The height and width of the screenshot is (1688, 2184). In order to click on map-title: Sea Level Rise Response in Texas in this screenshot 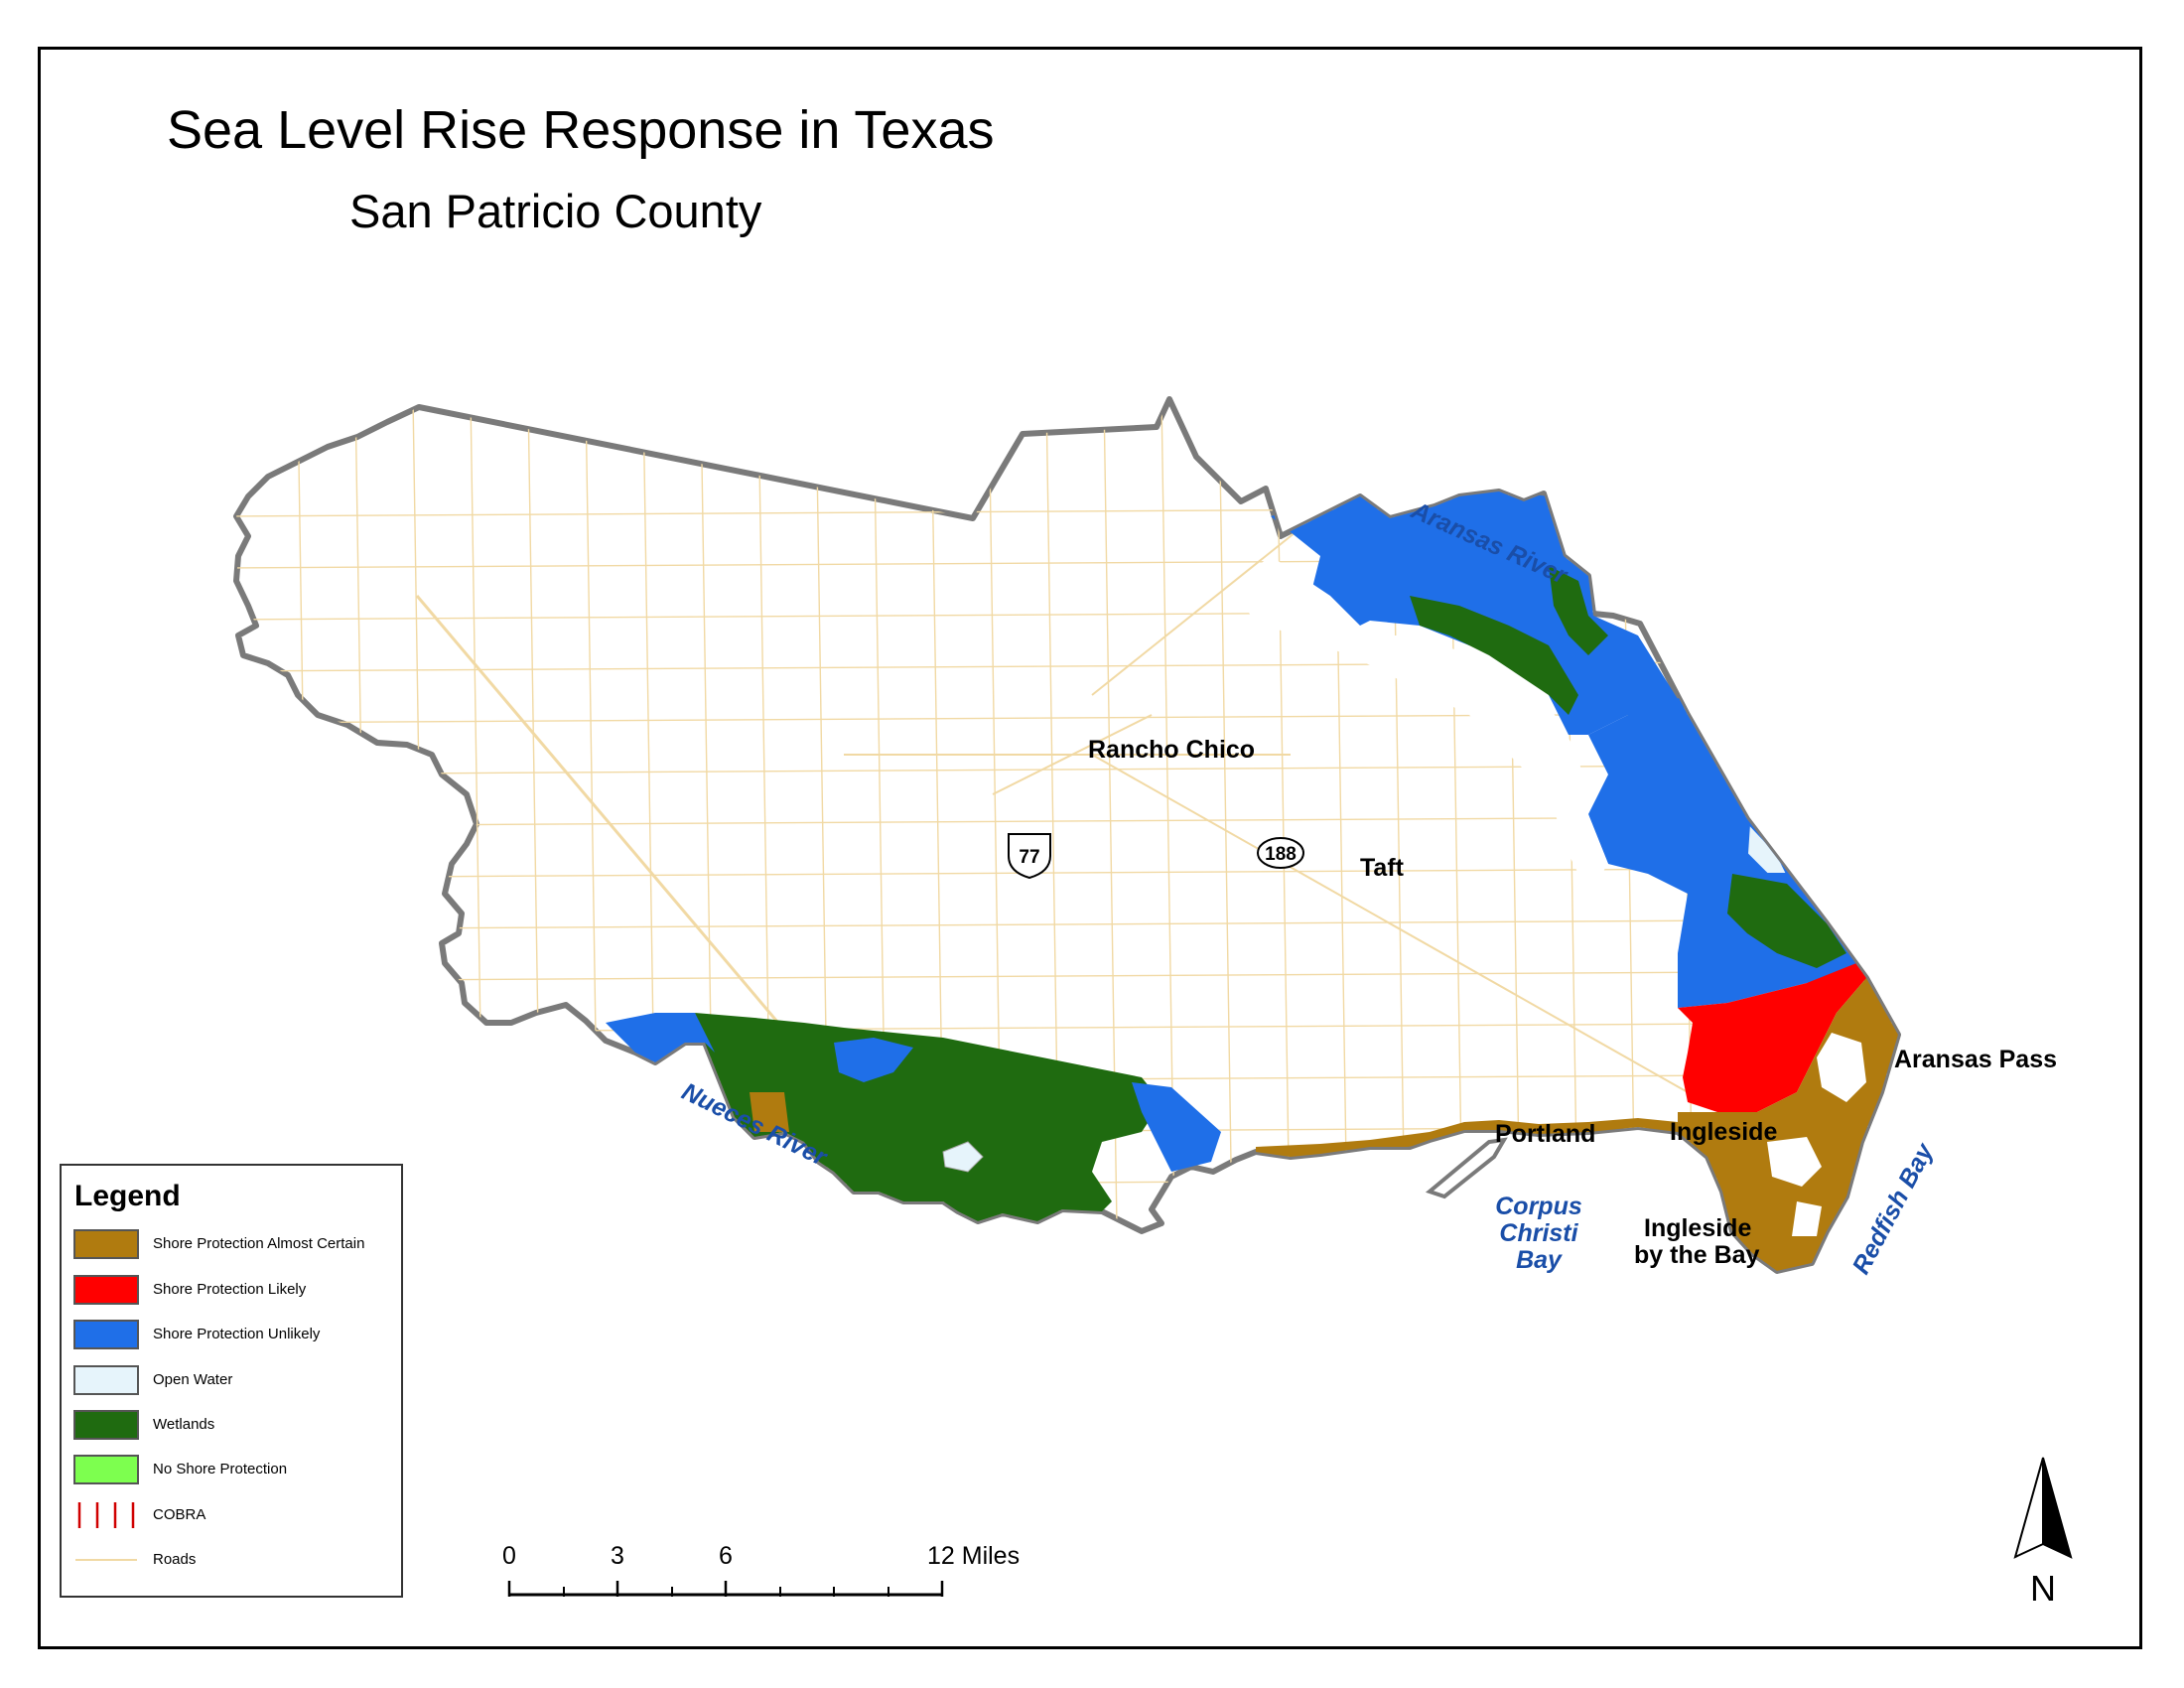, I will do `click(581, 130)`.